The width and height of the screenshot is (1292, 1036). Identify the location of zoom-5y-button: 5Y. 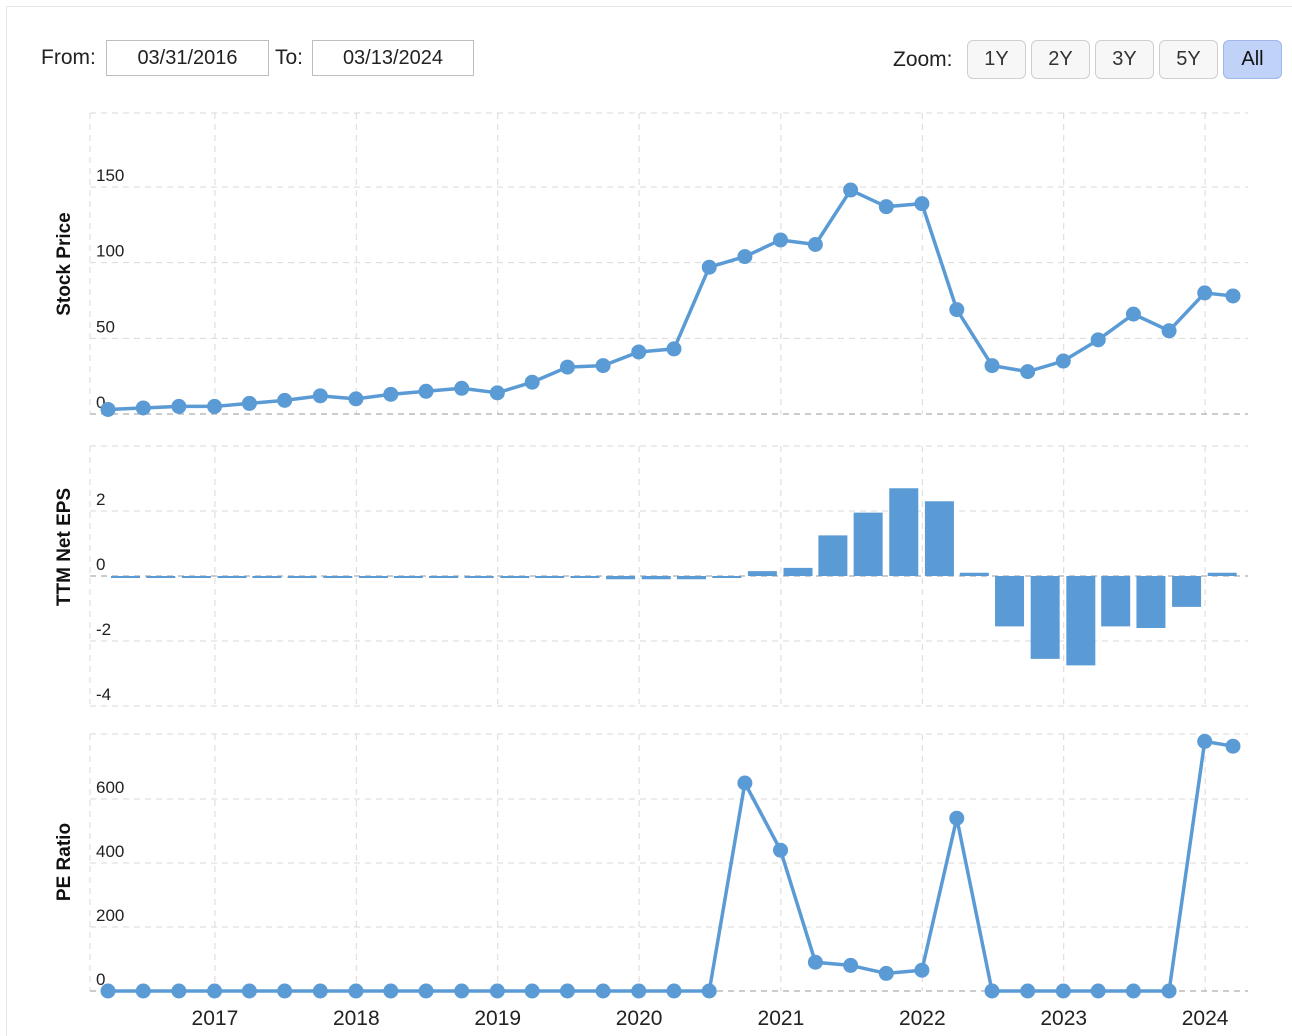
(1188, 59).